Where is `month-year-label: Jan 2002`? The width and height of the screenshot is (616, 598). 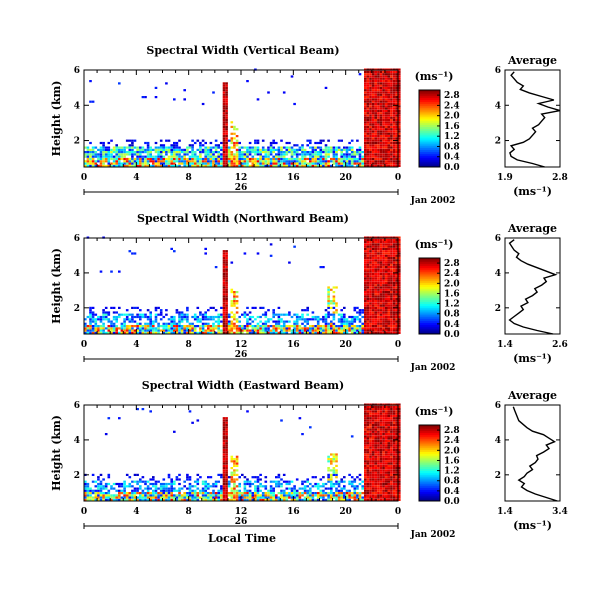
month-year-label: Jan 2002 is located at coordinates (433, 201).